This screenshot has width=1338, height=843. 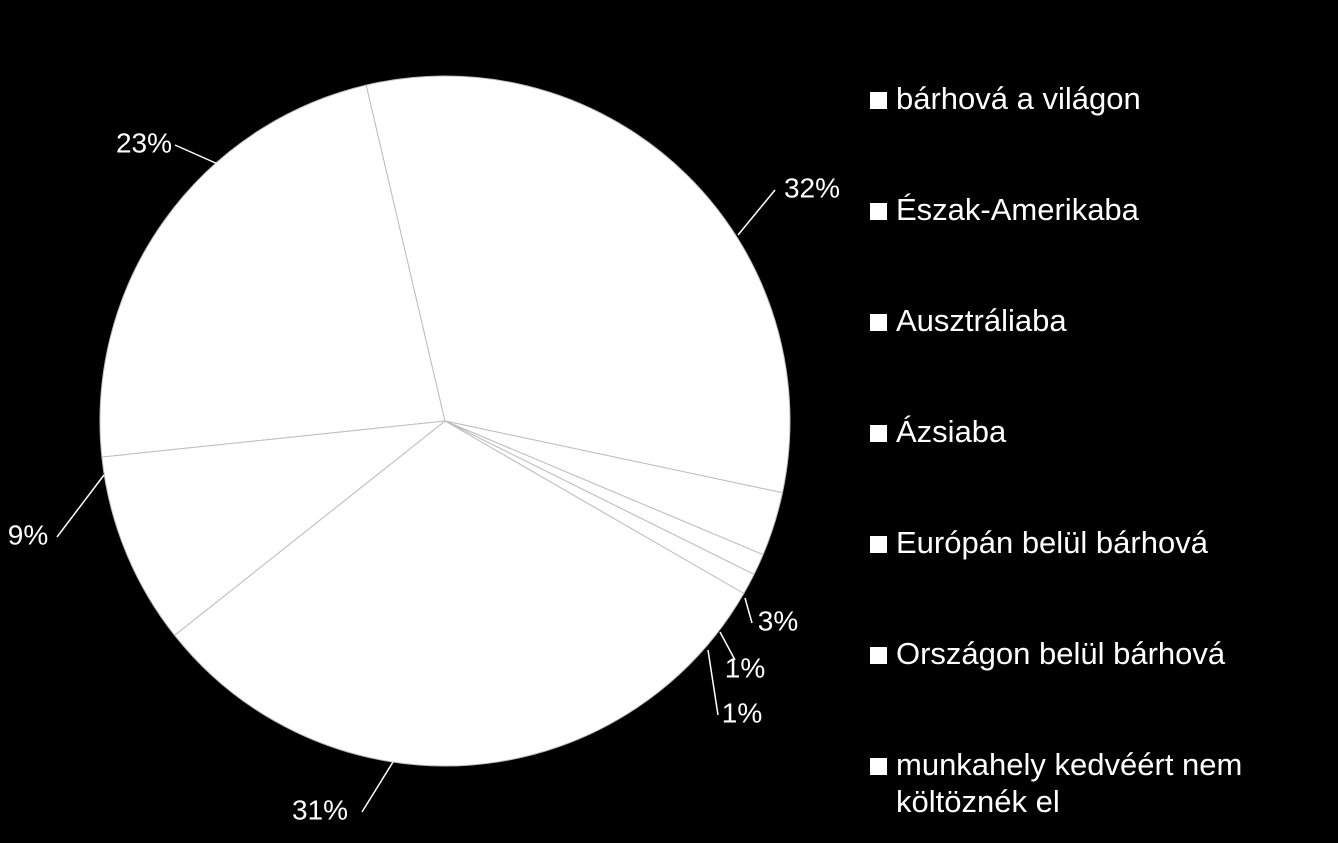 What do you see at coordinates (28, 534) in the screenshot?
I see `data-label: 9%` at bounding box center [28, 534].